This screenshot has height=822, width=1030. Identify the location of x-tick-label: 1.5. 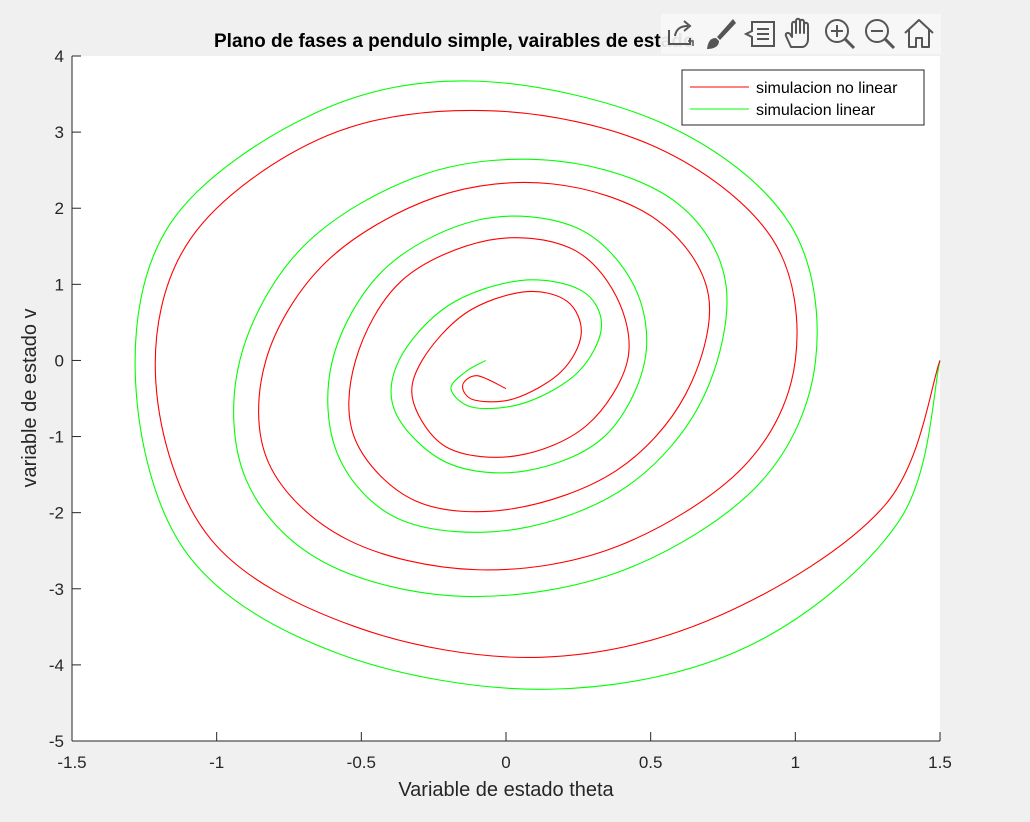
(940, 762).